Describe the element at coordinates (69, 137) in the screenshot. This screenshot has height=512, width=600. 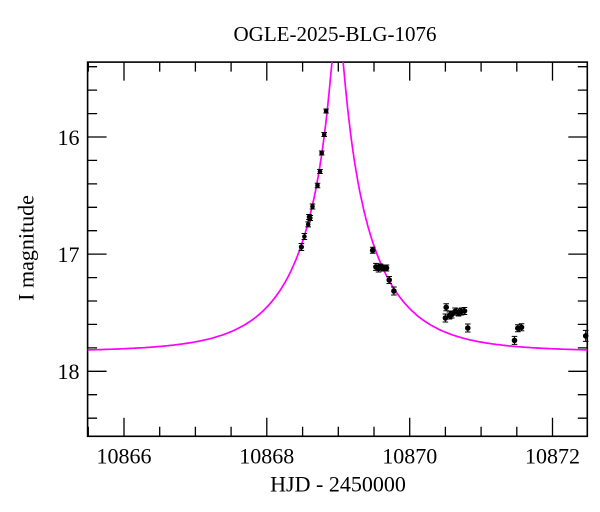
I see `svg-text: 16` at that location.